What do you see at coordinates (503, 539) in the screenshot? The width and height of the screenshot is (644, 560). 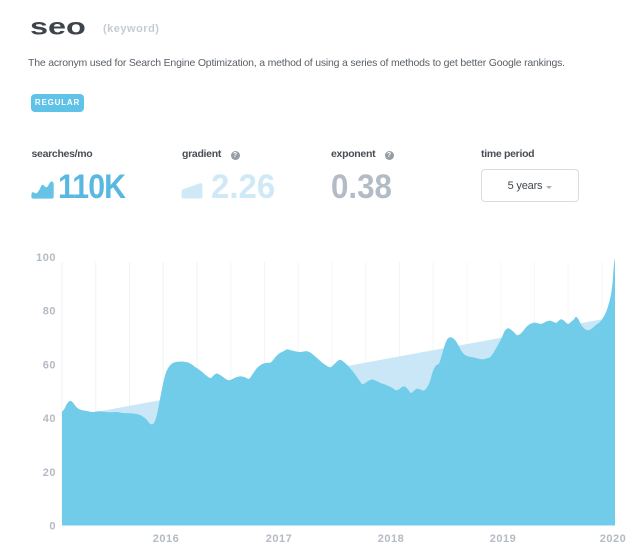 I see `svg-text: 2019` at bounding box center [503, 539].